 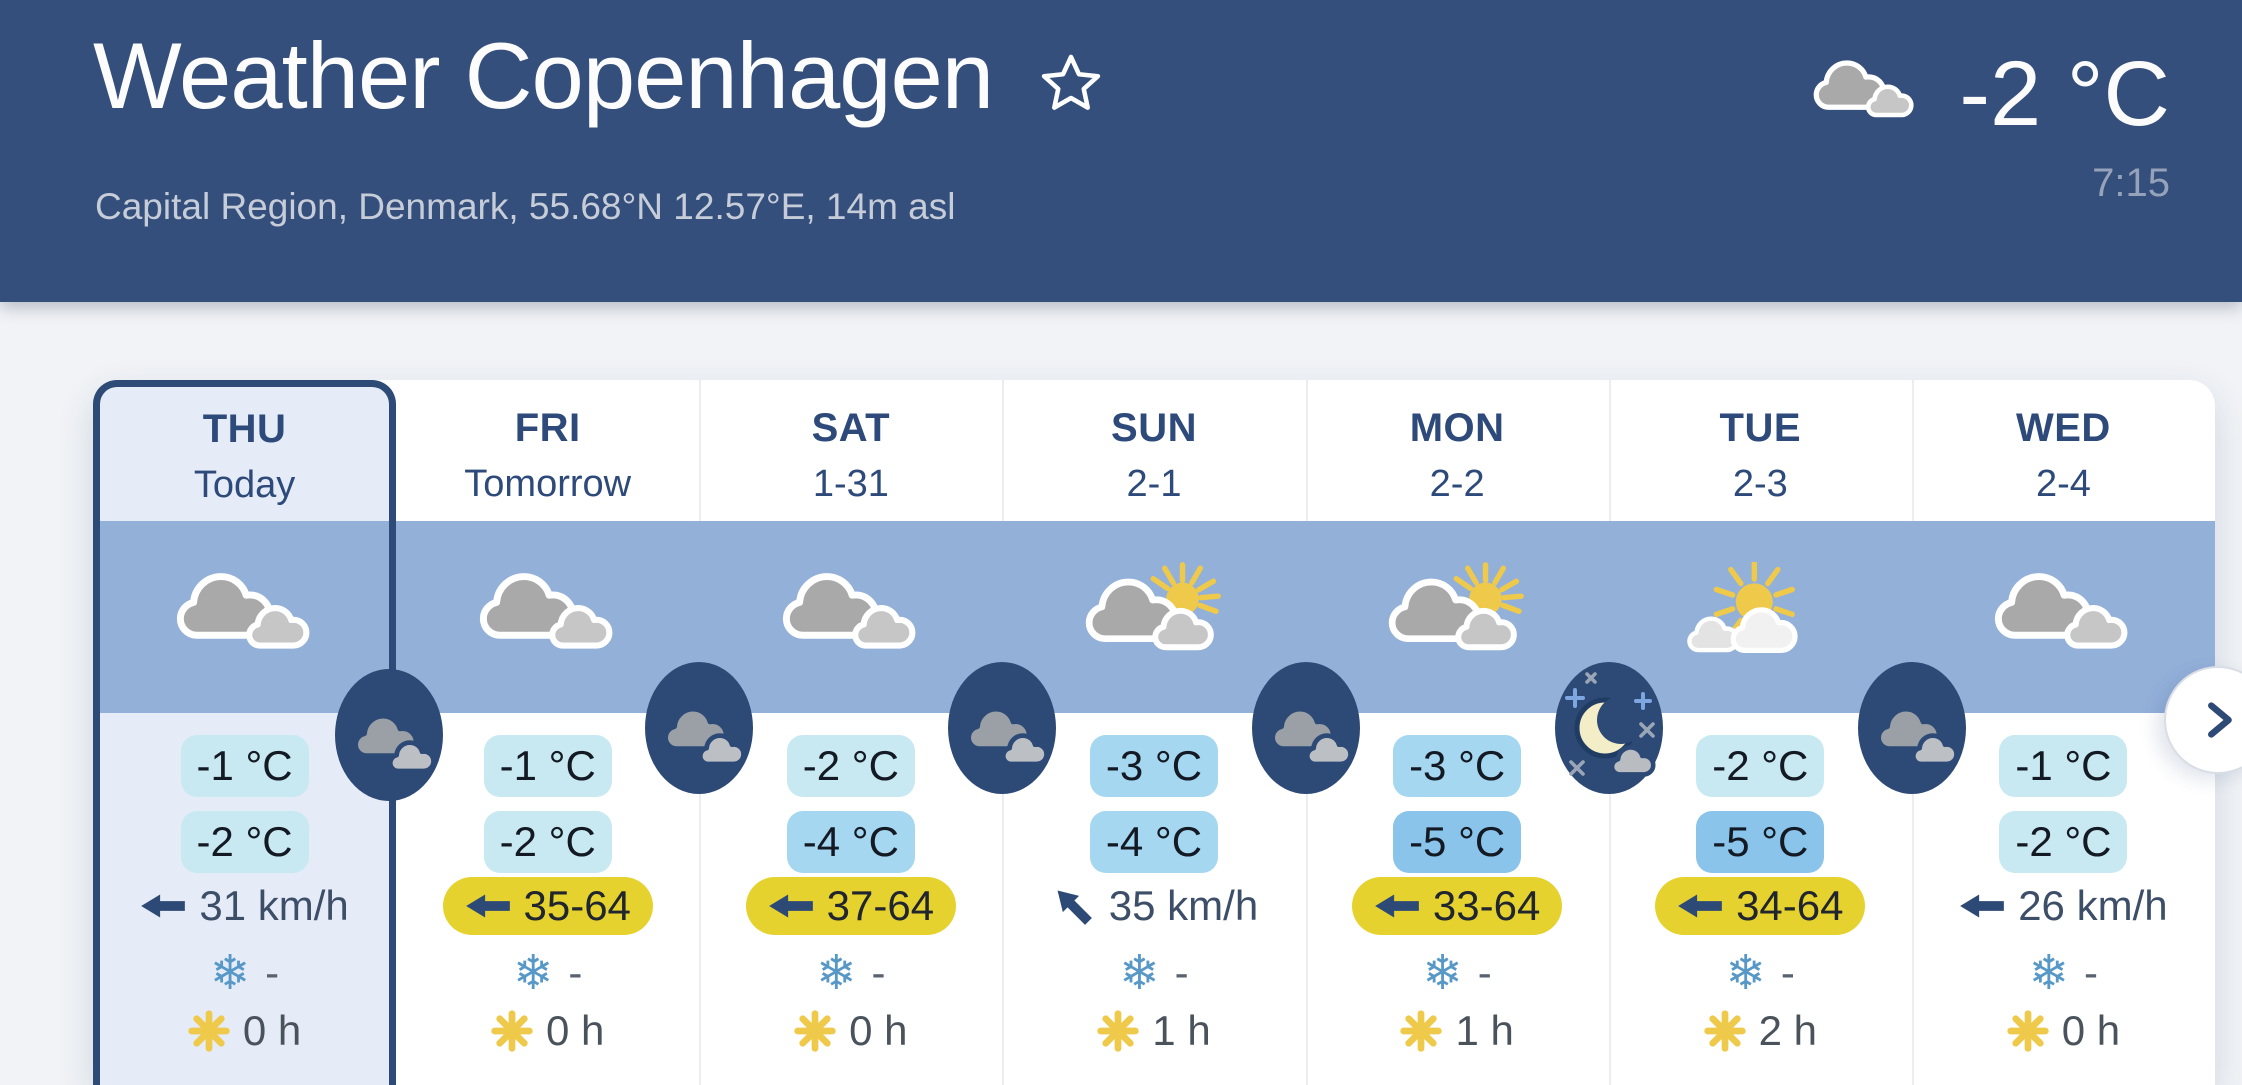 I want to click on wind-value: 37-64, so click(x=880, y=905).